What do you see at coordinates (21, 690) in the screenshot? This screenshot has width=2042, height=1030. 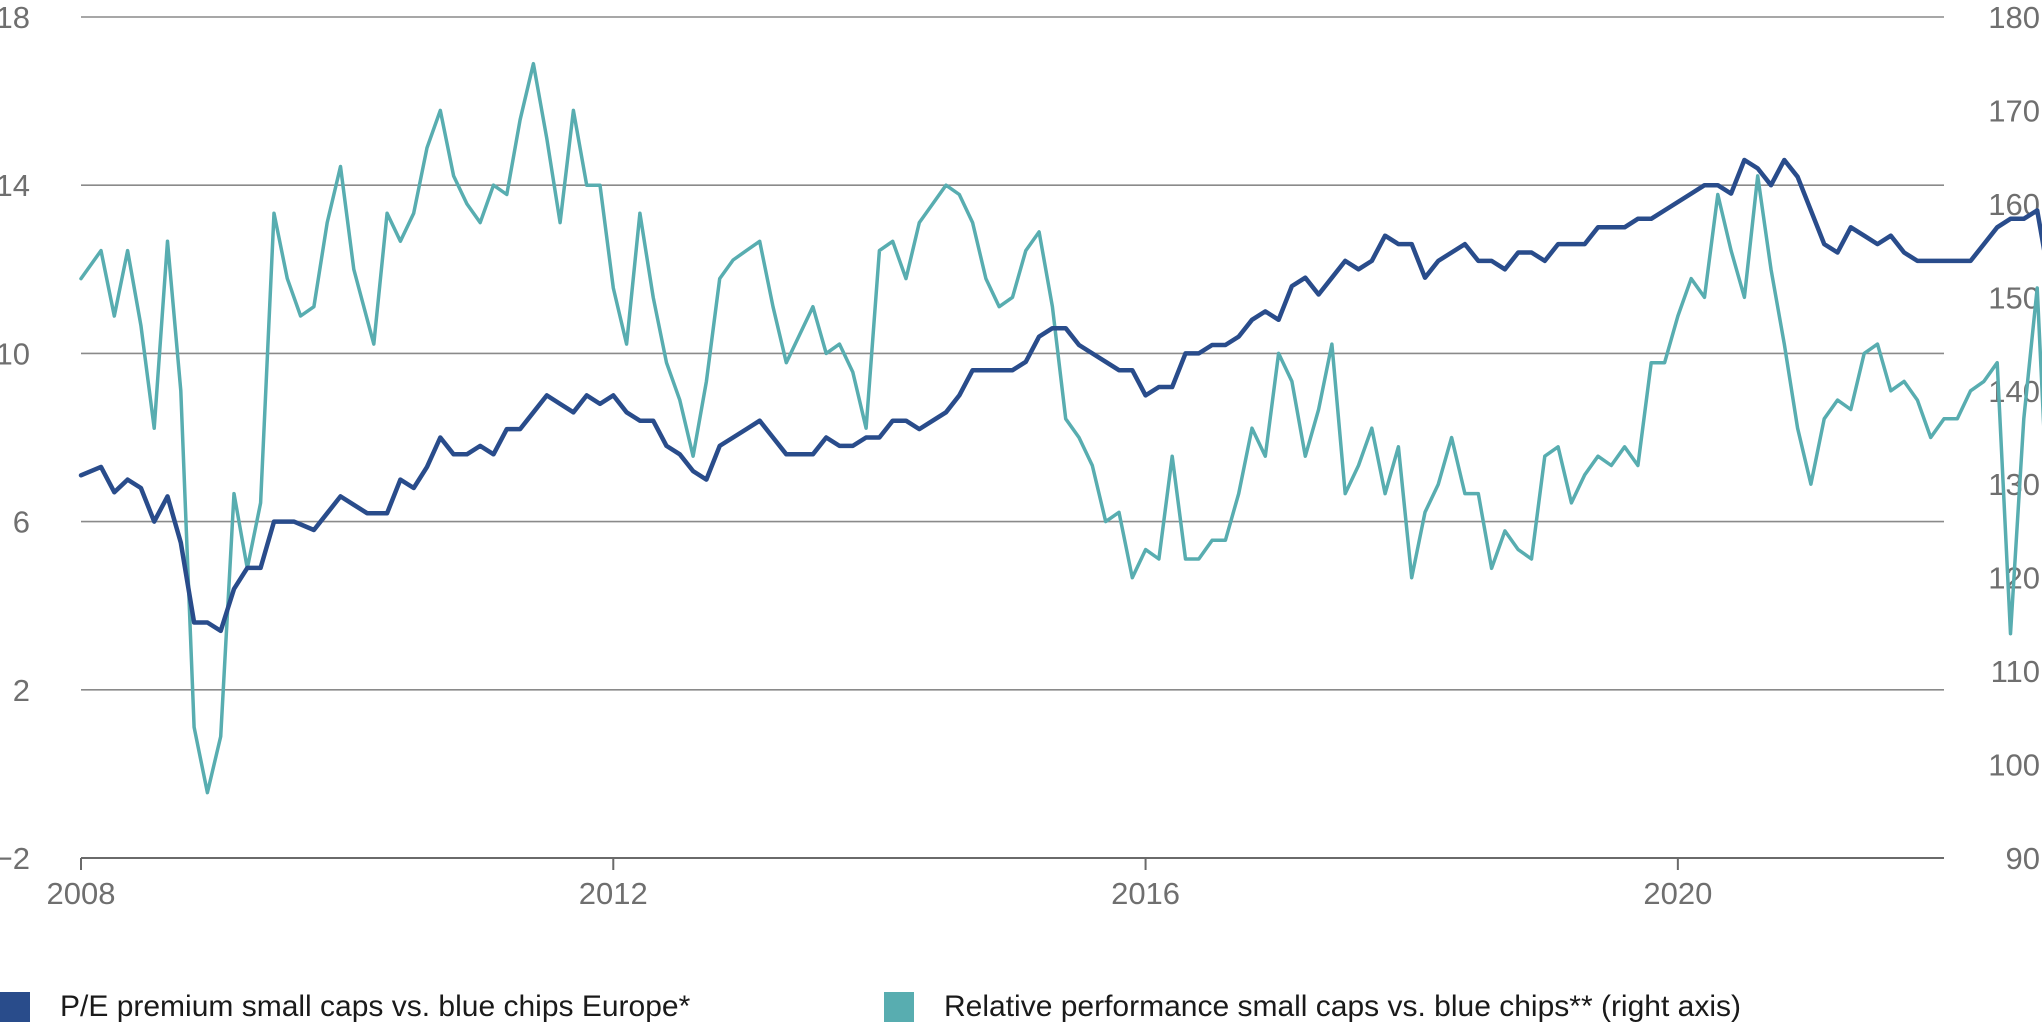 I see `y-left-tick-label: 2` at bounding box center [21, 690].